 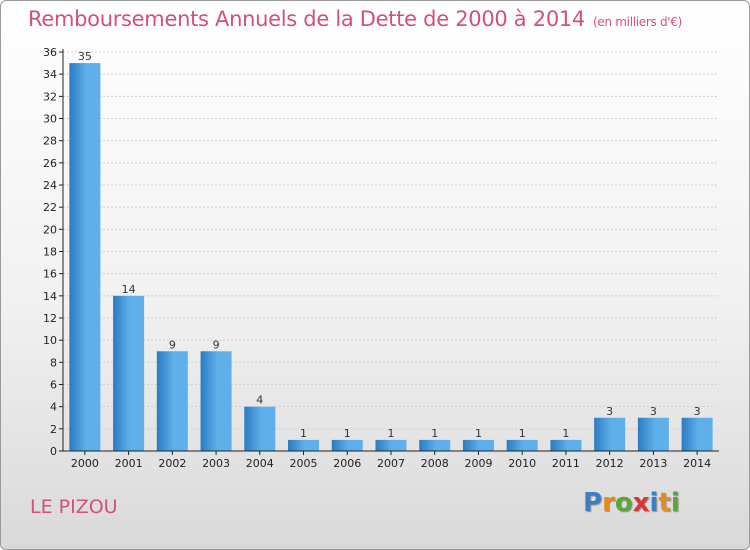 I want to click on y-tick-label: 34, so click(x=50, y=74).